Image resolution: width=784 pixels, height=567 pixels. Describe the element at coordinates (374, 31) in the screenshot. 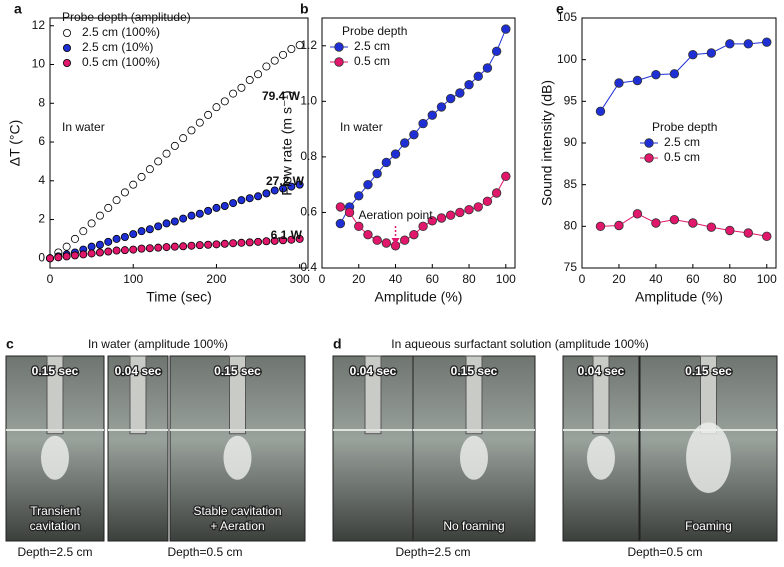

I see `legend-title: Probe depth` at that location.